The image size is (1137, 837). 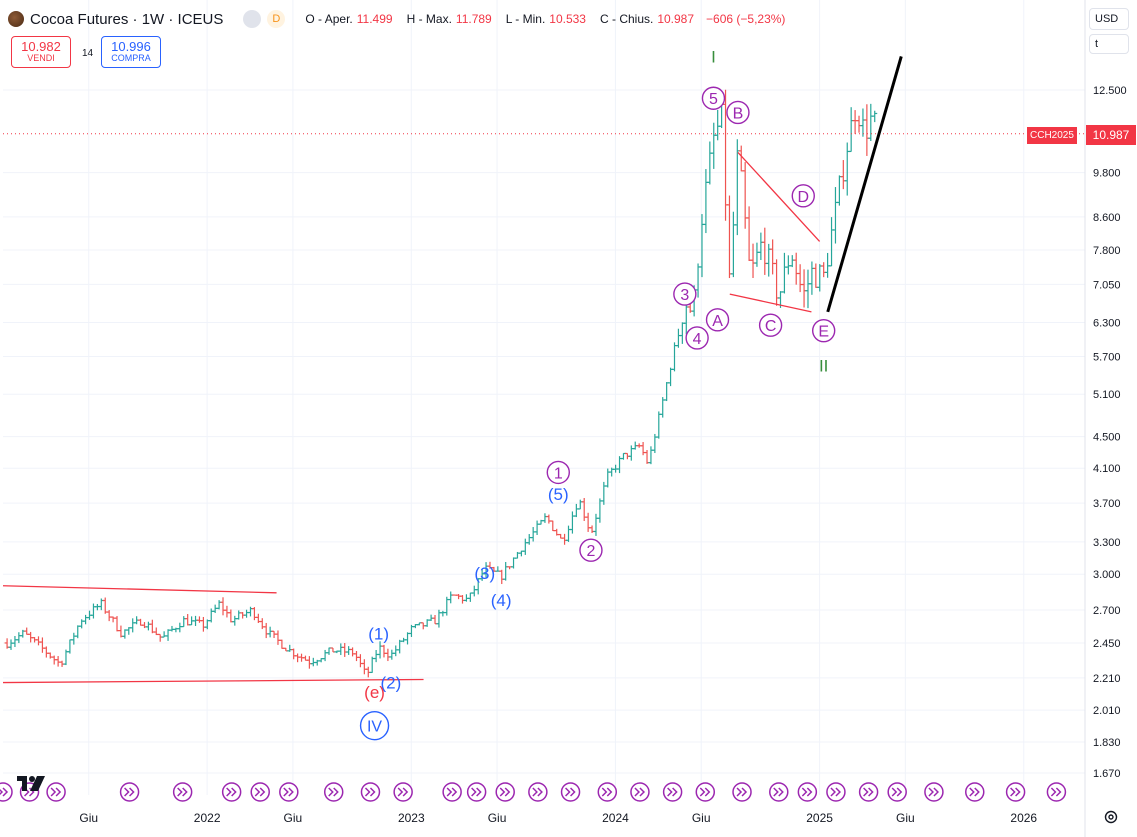 I want to click on close-value: 10.987, so click(x=676, y=19).